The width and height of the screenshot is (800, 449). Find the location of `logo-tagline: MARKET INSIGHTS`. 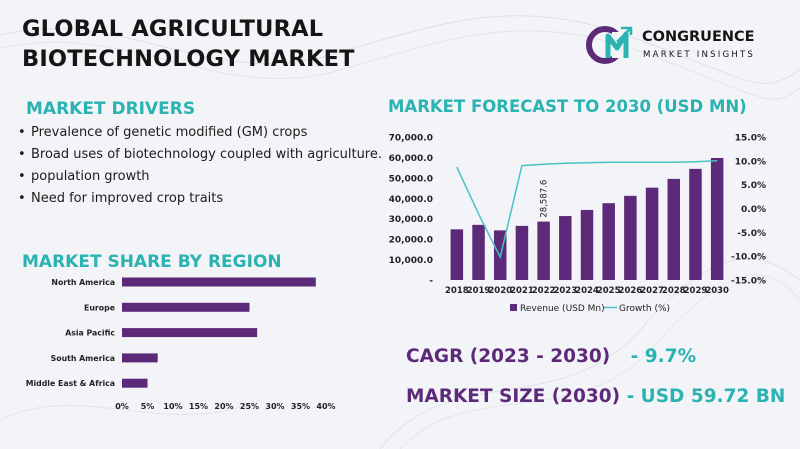

logo-tagline: MARKET INSIGHTS is located at coordinates (699, 55).